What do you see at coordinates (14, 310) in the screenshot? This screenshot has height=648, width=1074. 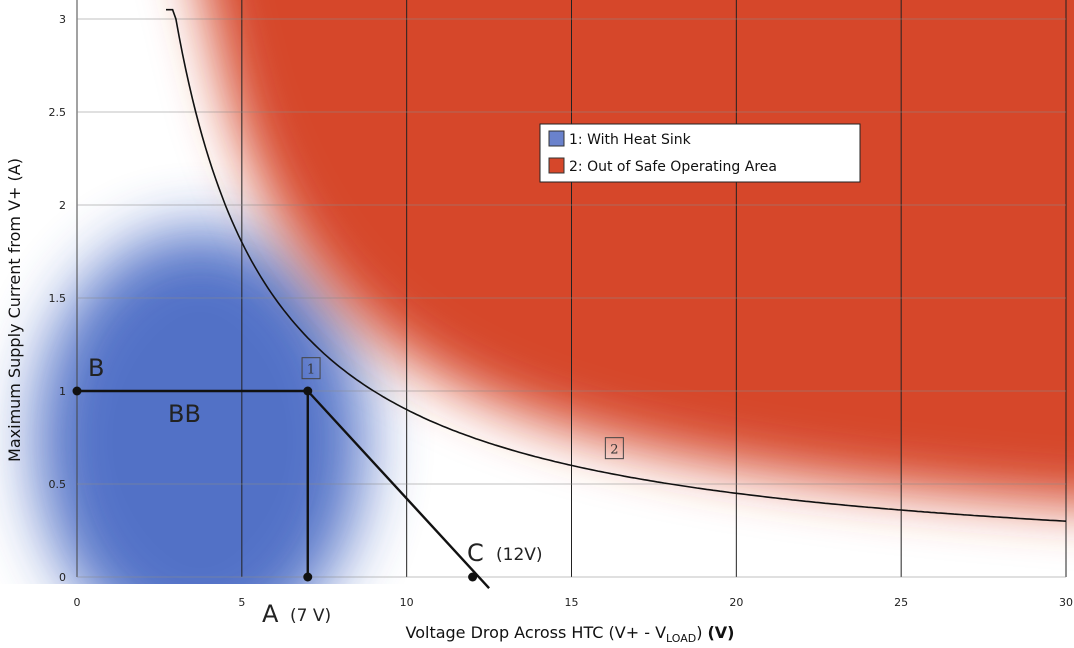 I see `y-axis-title: Maximum Supply Current from V+ (A)` at bounding box center [14, 310].